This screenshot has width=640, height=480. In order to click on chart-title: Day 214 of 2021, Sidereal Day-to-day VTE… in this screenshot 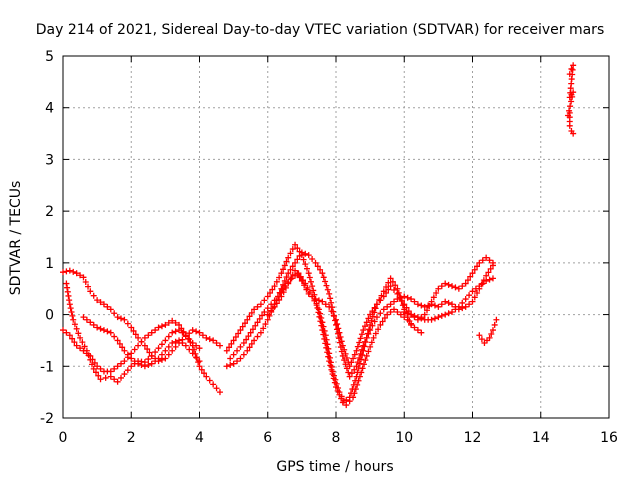, I will do `click(320, 30)`.